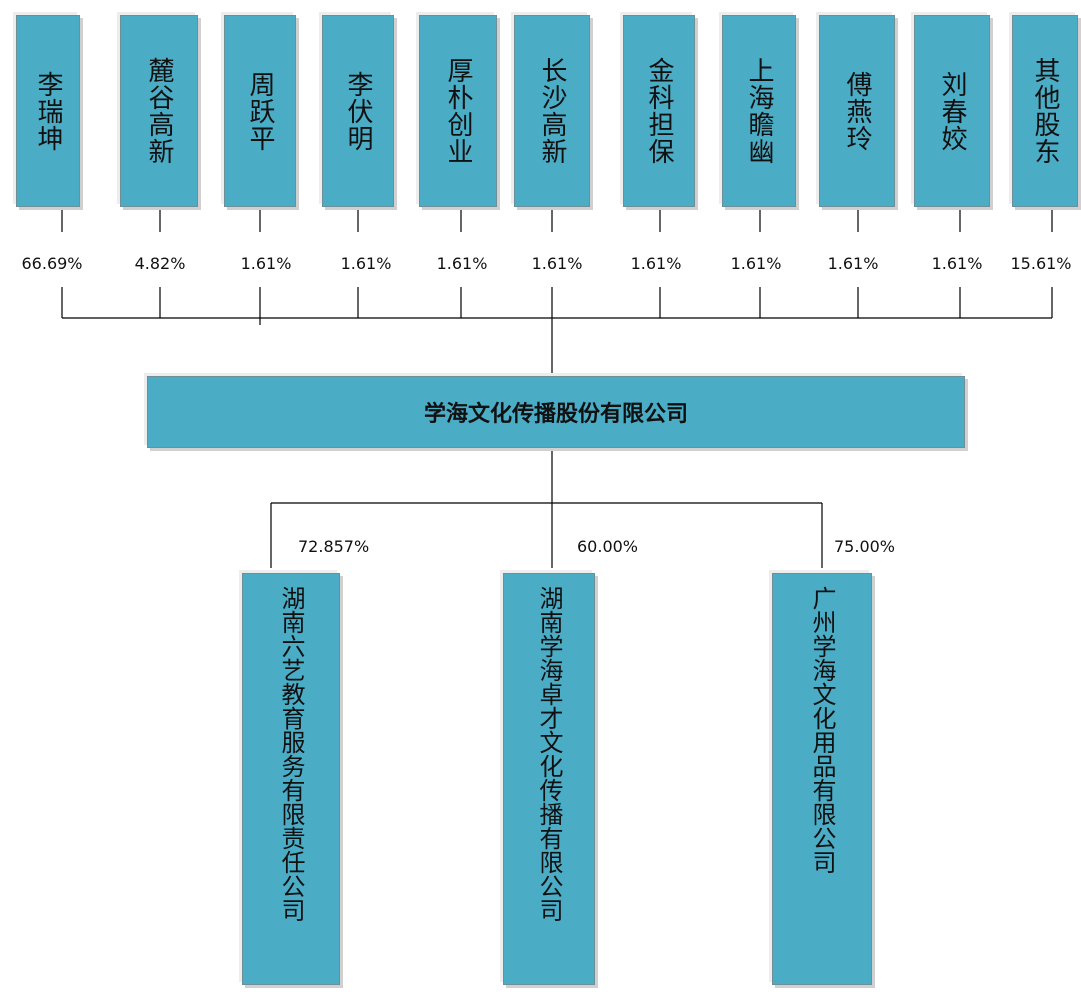 This screenshot has width=1081, height=992. I want to click on main-company-name: 学海文化传播股份有限公司, so click(555, 414).